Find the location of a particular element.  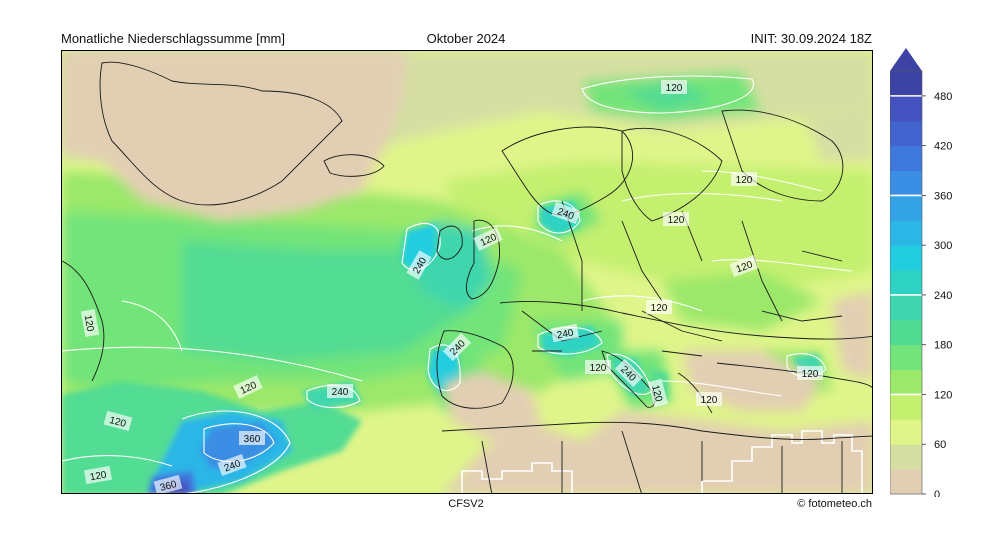

colorbar-contour-markers is located at coordinates (906, 245).